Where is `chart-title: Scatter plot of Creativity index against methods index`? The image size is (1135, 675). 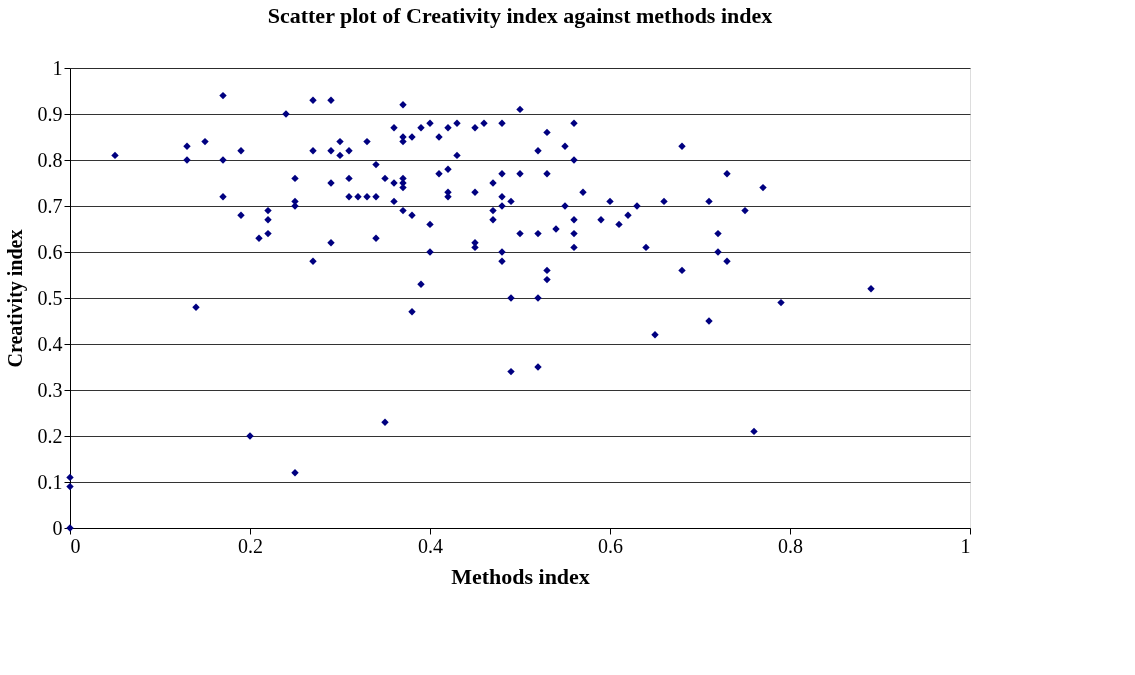 chart-title: Scatter plot of Creativity index against methods index is located at coordinates (520, 15).